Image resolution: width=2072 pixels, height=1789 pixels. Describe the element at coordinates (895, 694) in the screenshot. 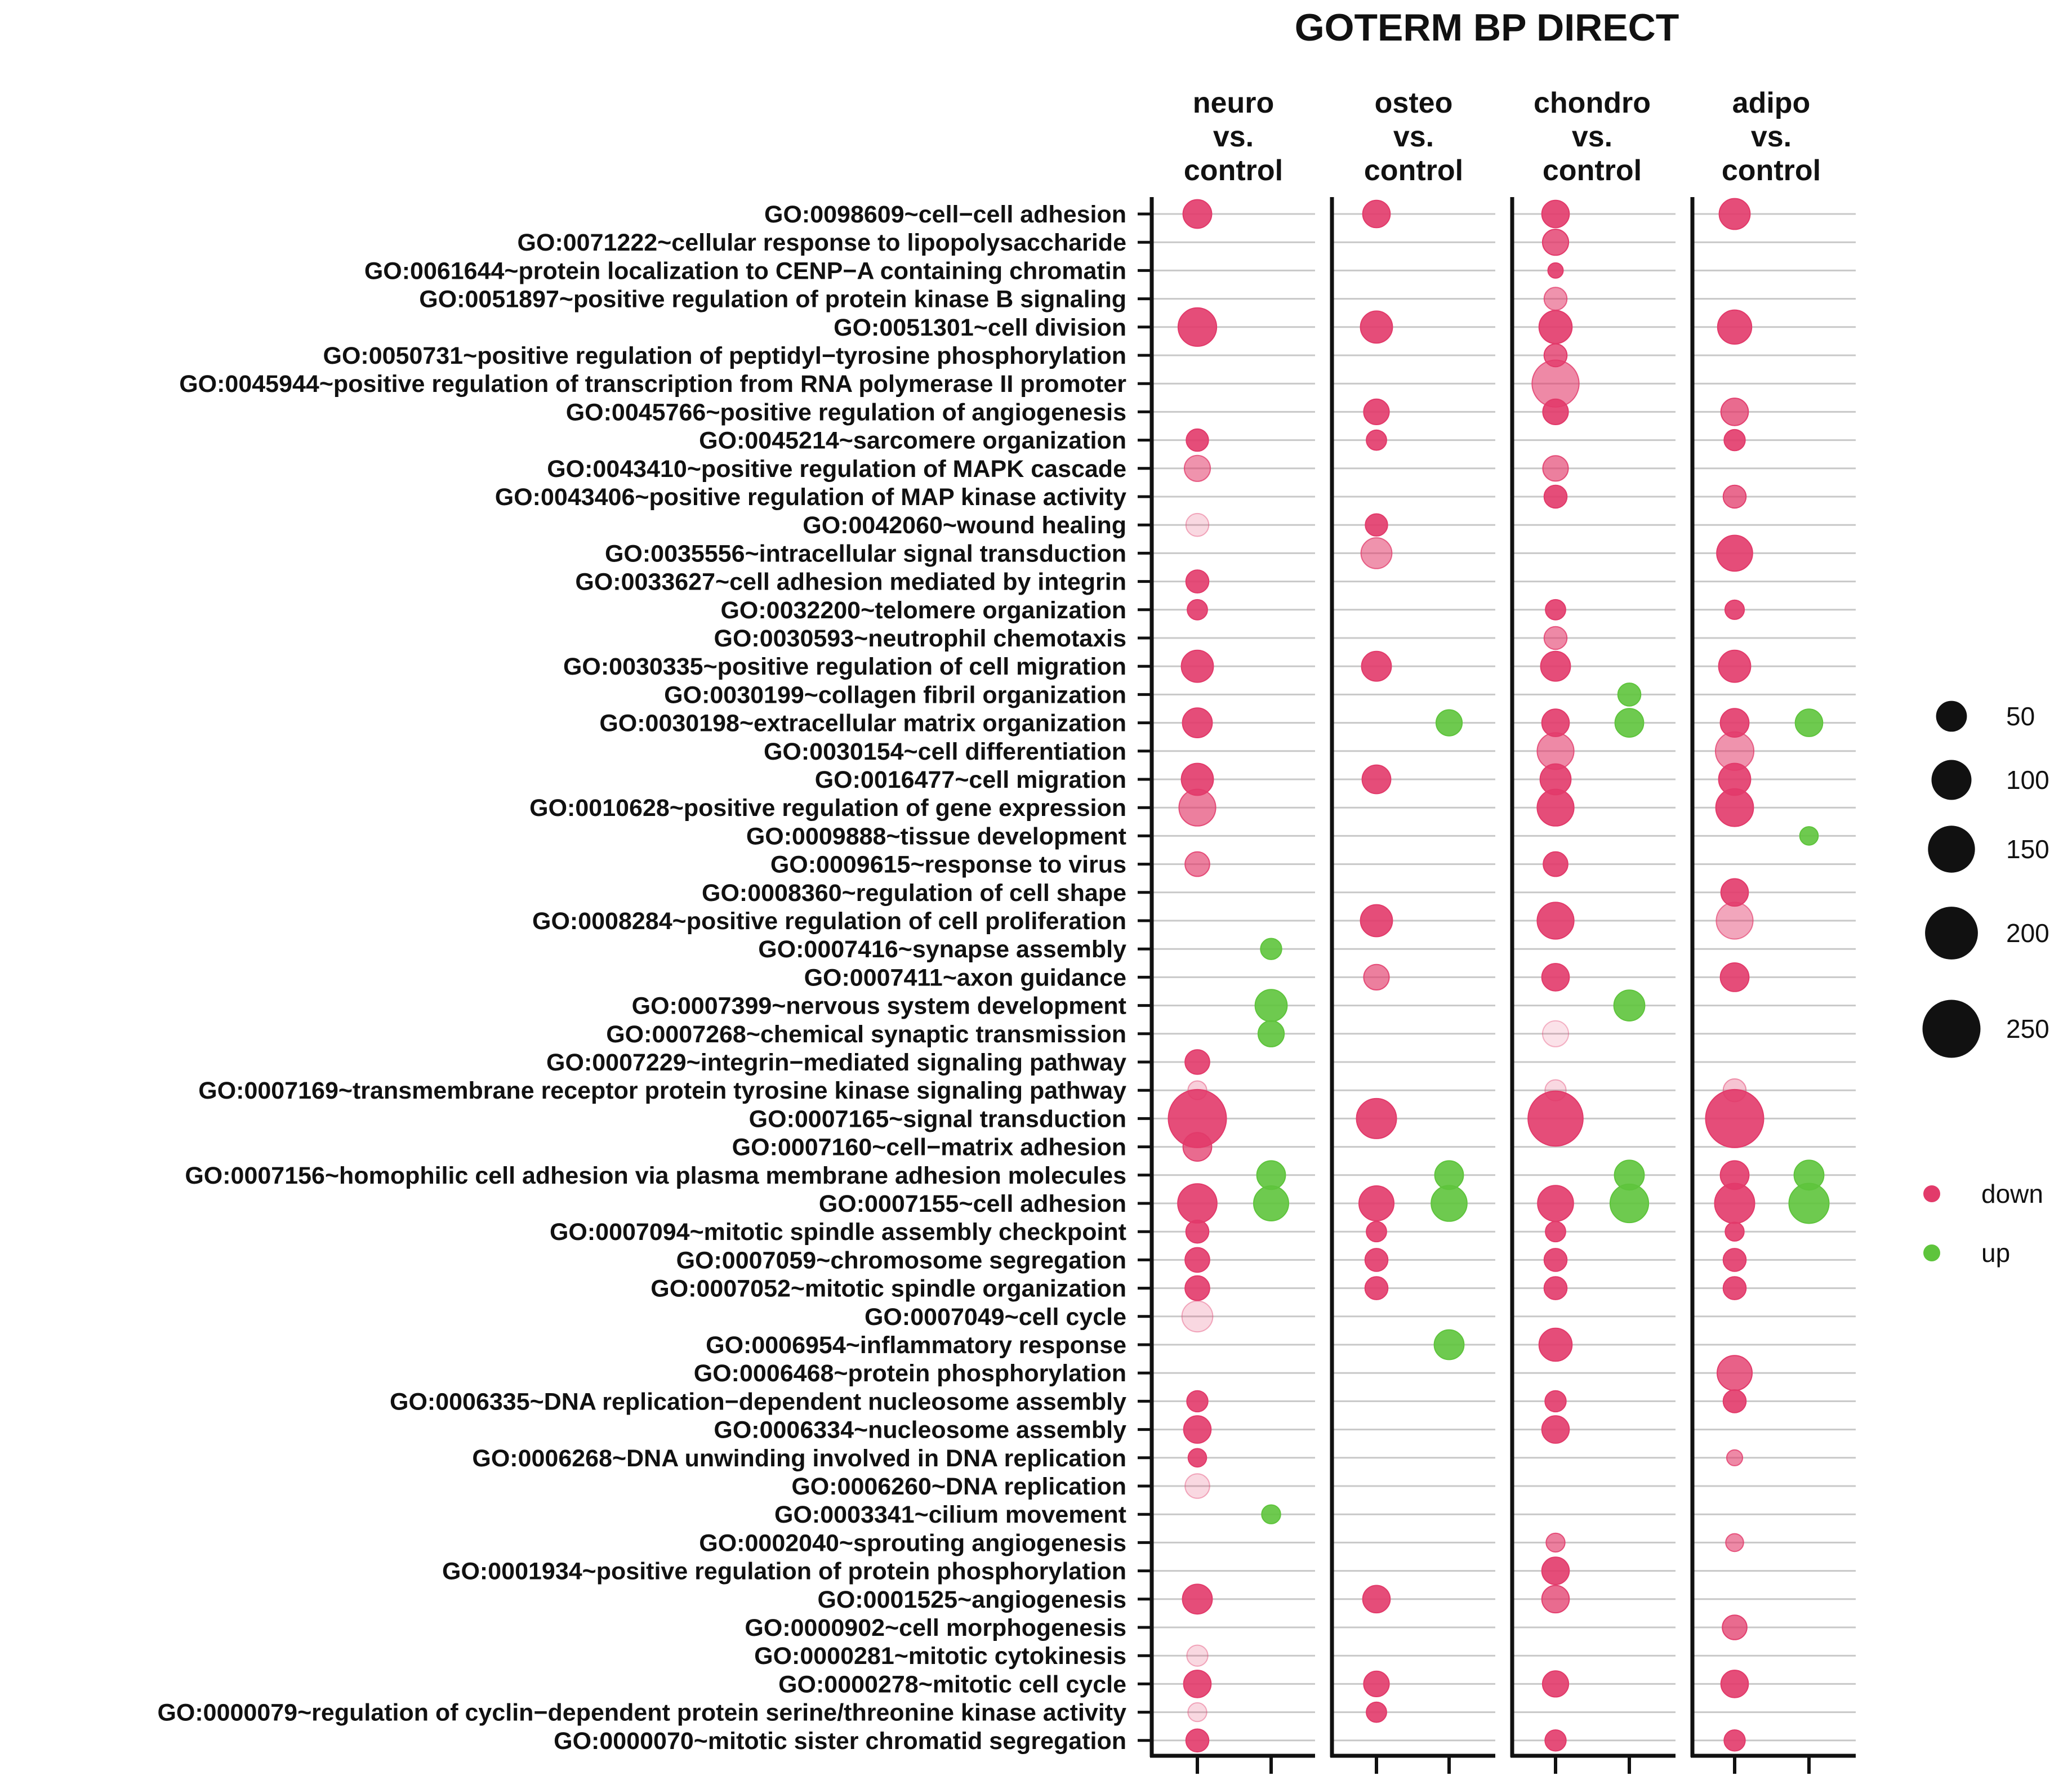

I see `term-label: GO:0030199~collagen fibril organization` at that location.